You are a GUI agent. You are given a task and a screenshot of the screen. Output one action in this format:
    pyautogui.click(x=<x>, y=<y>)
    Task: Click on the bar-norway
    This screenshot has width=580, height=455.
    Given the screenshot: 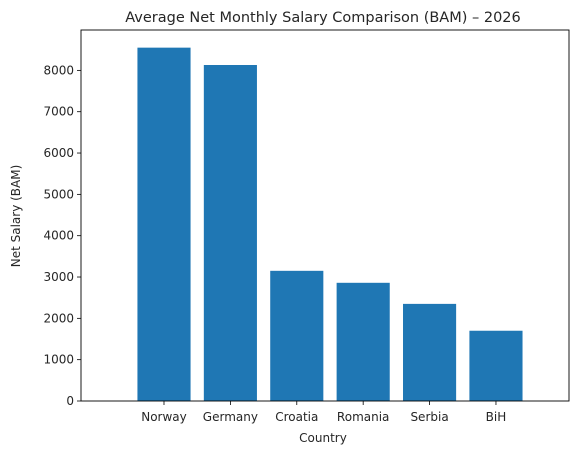 What is the action you would take?
    pyautogui.click(x=164, y=224)
    